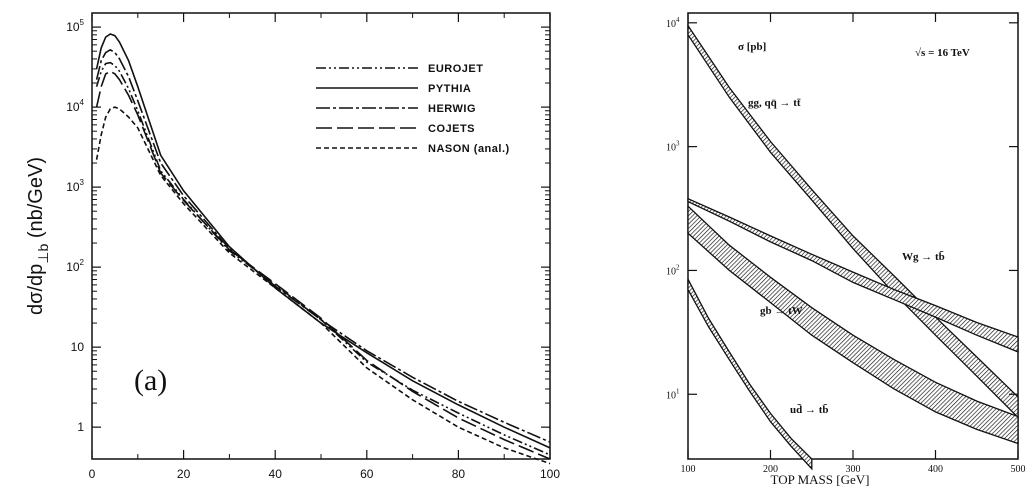  What do you see at coordinates (750, 374) in the screenshot?
I see `band-ud-tb-` at bounding box center [750, 374].